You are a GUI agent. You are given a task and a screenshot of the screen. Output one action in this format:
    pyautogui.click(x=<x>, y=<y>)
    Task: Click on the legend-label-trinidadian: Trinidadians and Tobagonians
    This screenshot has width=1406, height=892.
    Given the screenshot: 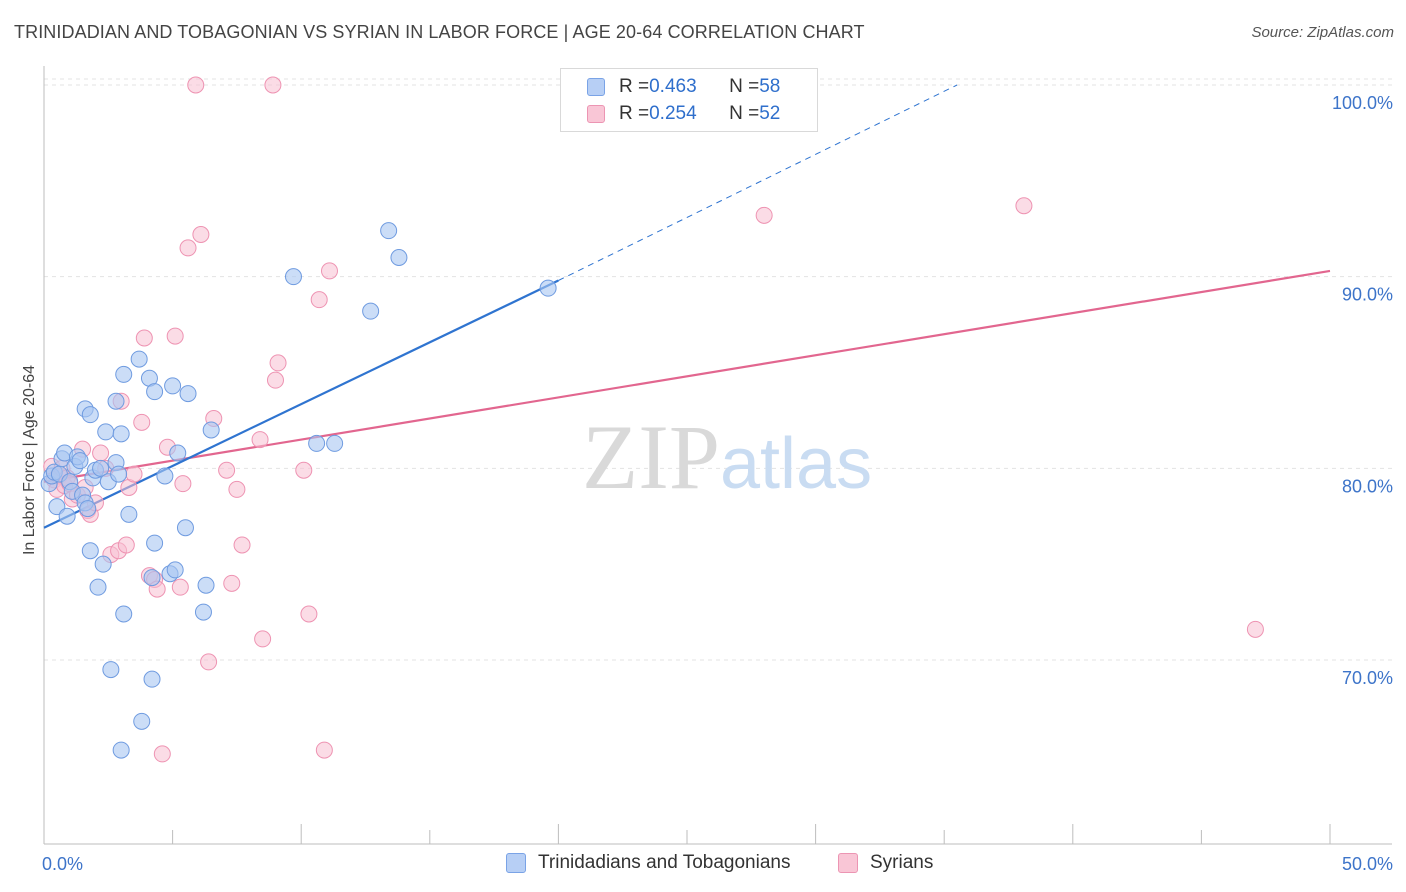 What is the action you would take?
    pyautogui.click(x=664, y=862)
    